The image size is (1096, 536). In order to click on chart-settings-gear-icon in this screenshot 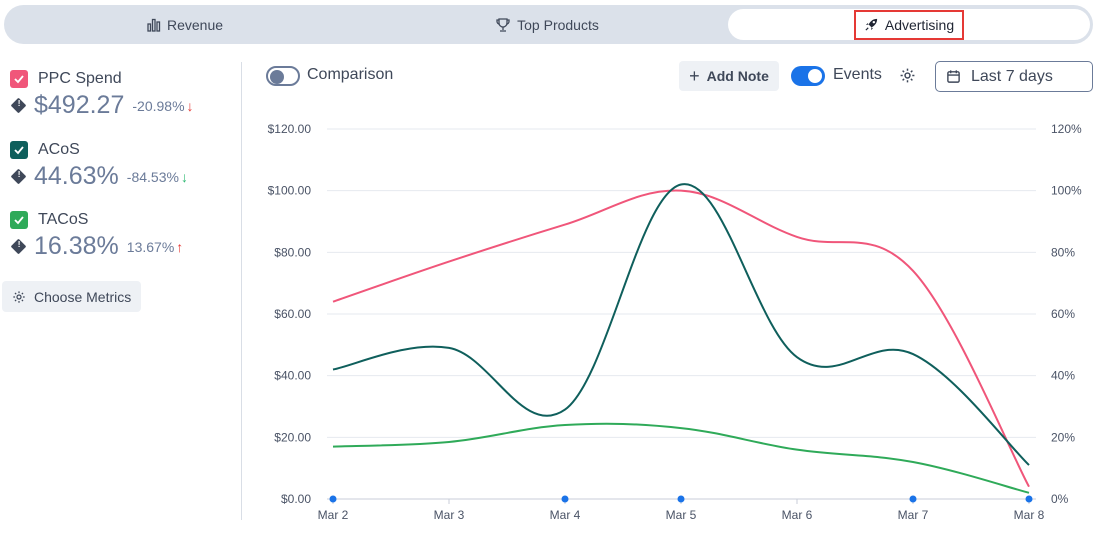, I will do `click(907, 78)`.